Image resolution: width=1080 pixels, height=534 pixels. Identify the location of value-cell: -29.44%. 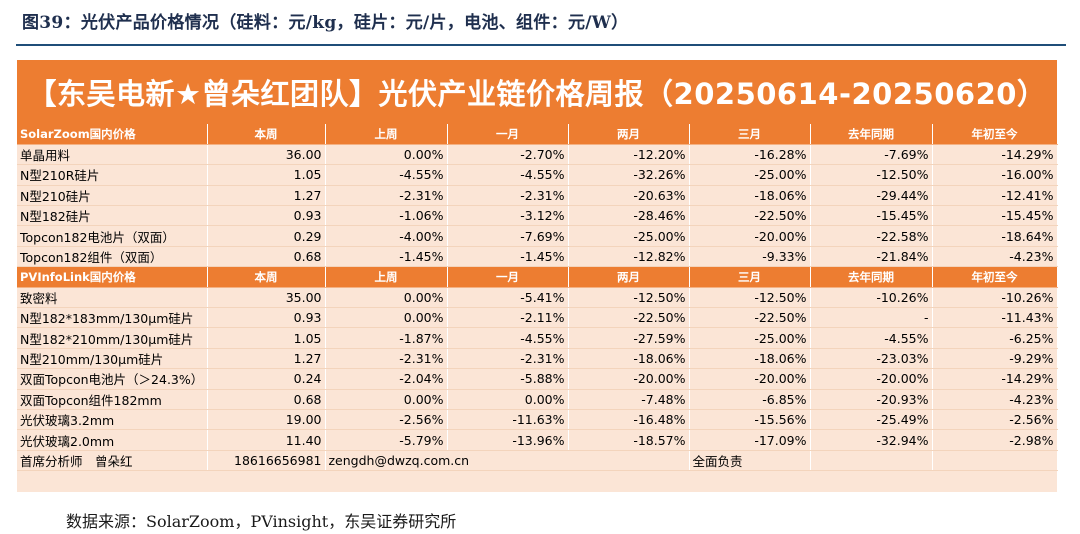
(871, 196).